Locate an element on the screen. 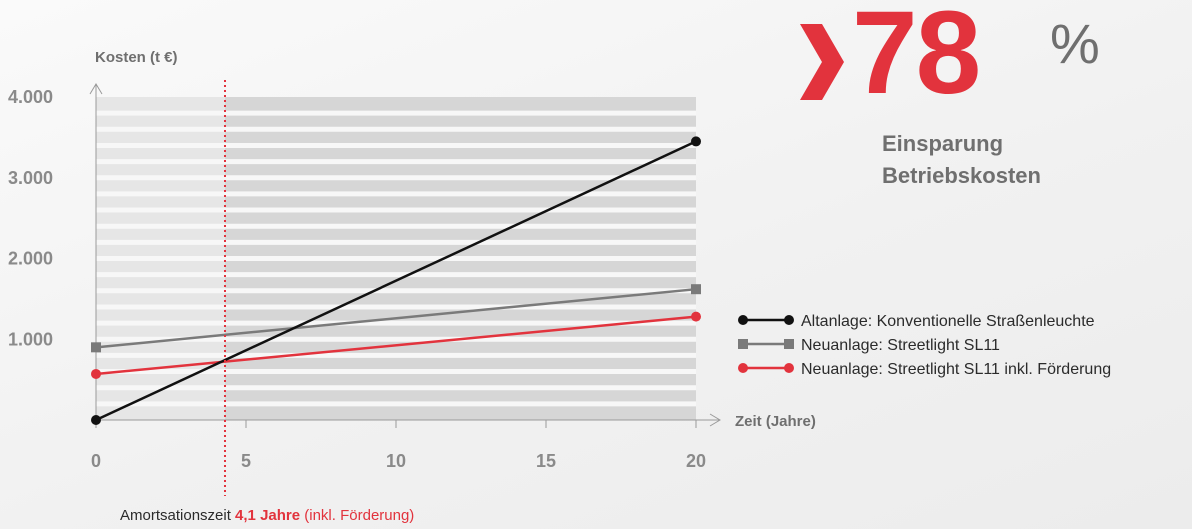 Image resolution: width=1192 pixels, height=529 pixels. savings-caption-line2: Betriebskosten is located at coordinates (961, 175).